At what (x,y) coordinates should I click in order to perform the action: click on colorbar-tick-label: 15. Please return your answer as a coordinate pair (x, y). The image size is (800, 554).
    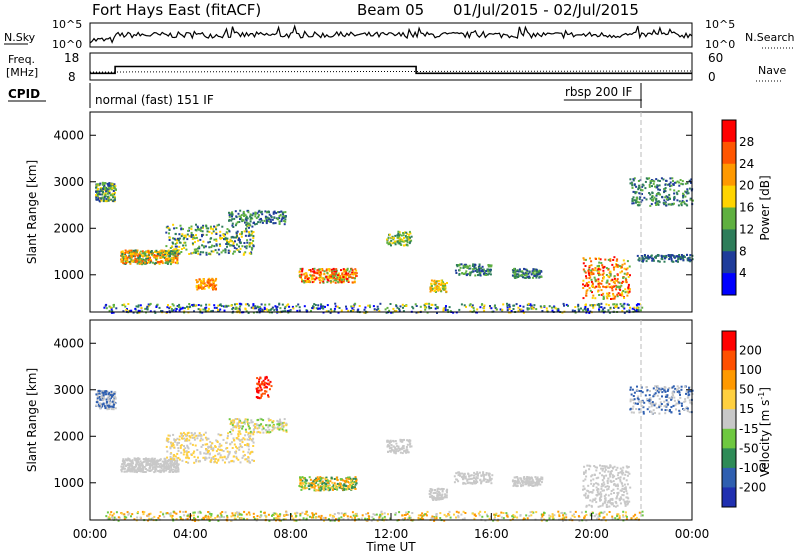
    Looking at the image, I should click on (746, 409).